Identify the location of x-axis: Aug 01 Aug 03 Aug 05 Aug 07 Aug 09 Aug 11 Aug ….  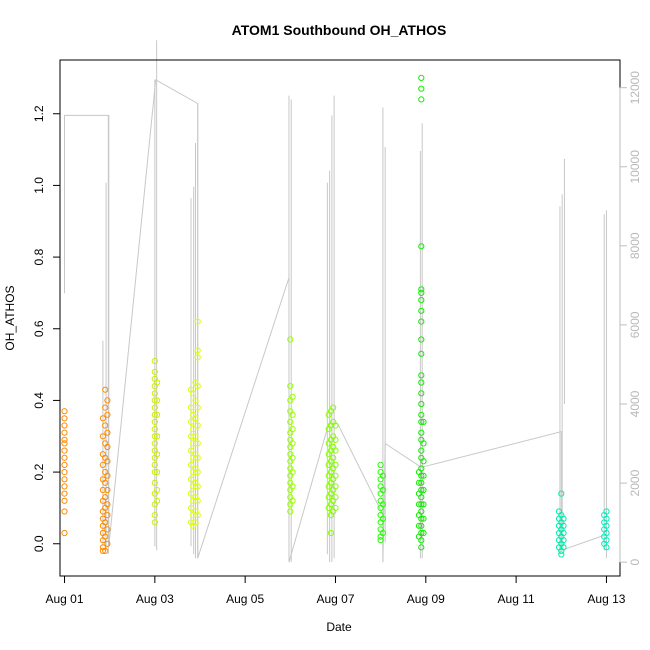
(335, 590).